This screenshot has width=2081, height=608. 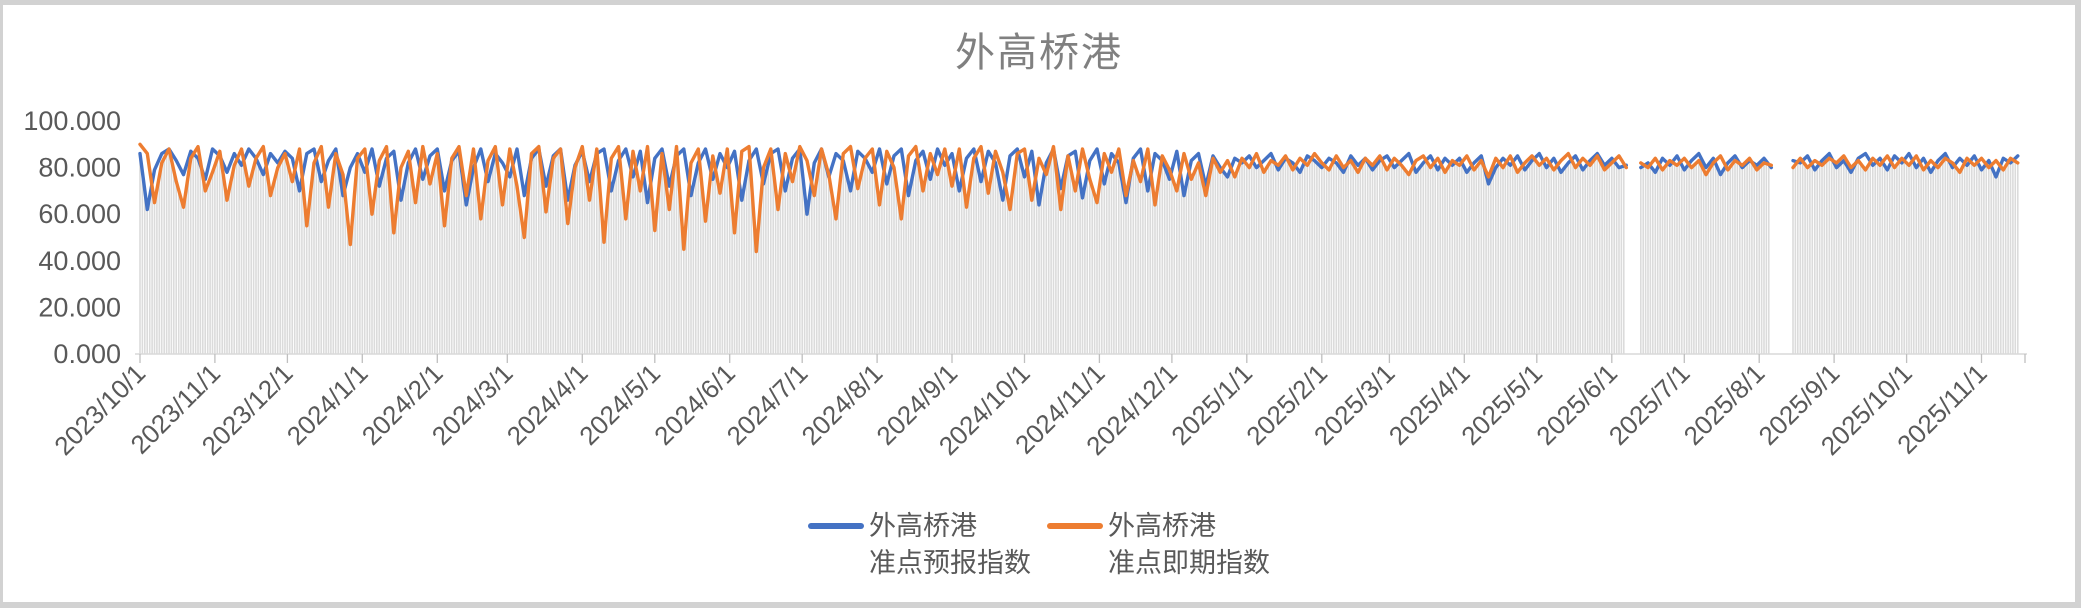 What do you see at coordinates (79, 261) in the screenshot?
I see `y-tick-label: 40.000` at bounding box center [79, 261].